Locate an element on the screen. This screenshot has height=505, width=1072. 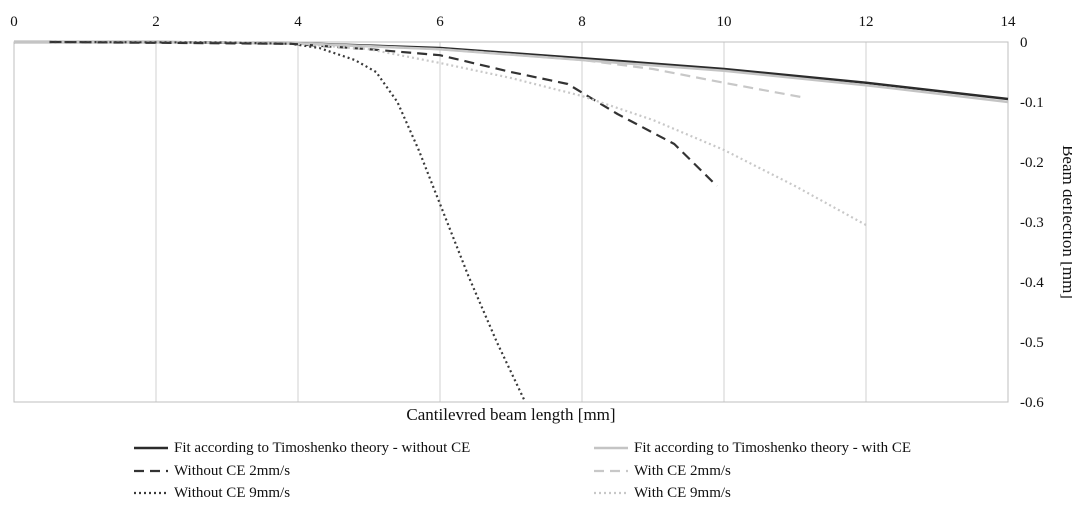
y-axis-ticks: 0 -0.1 -0.2 -0.3 -0.4 -0.5 -0.6 is located at coordinates (1032, 223).